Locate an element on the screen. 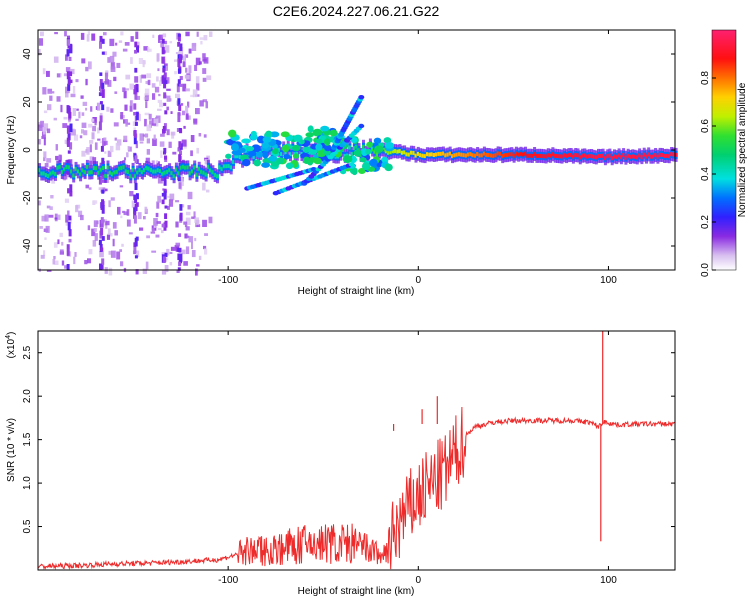  colorbar-tick-label: 0.4 is located at coordinates (705, 174).